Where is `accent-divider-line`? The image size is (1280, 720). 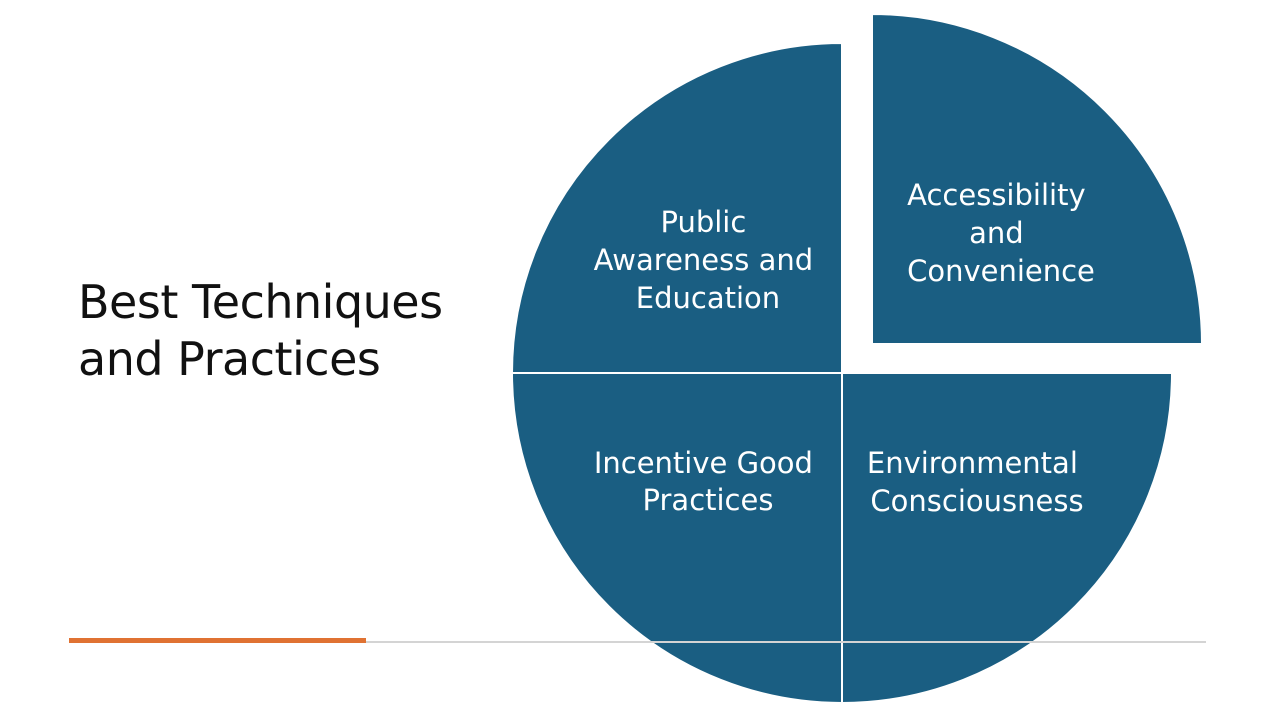 accent-divider-line is located at coordinates (217, 640).